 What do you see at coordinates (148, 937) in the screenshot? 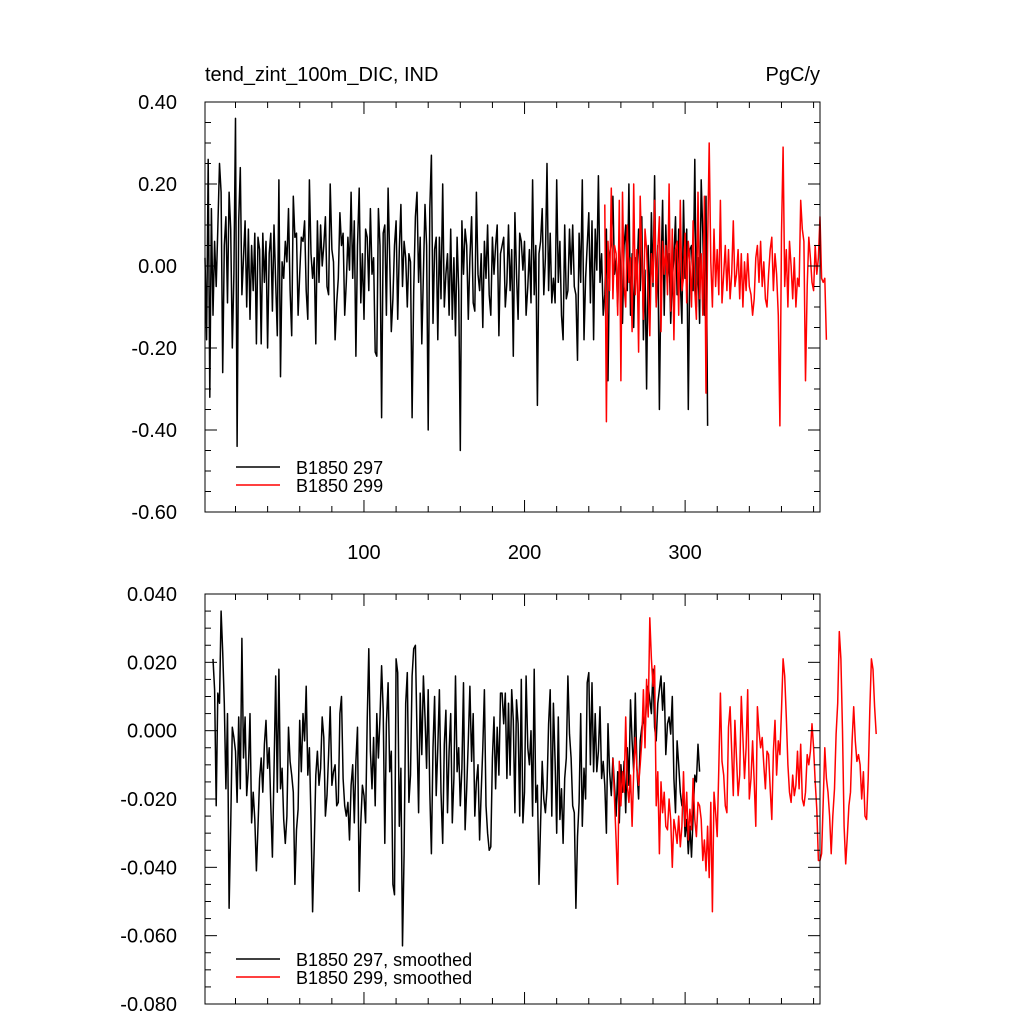
I see `y-tick-label: -0.060` at bounding box center [148, 937].